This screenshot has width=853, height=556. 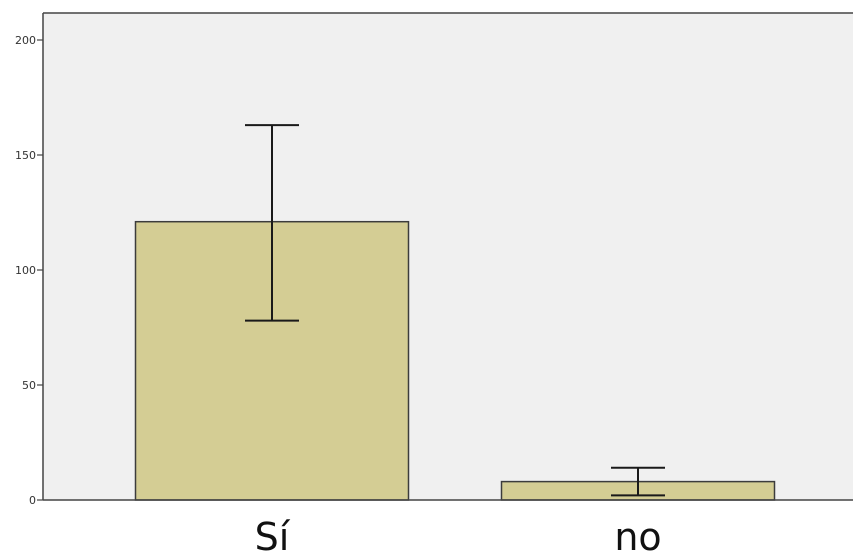 I want to click on y-tick-label: 150, so click(x=25, y=155).